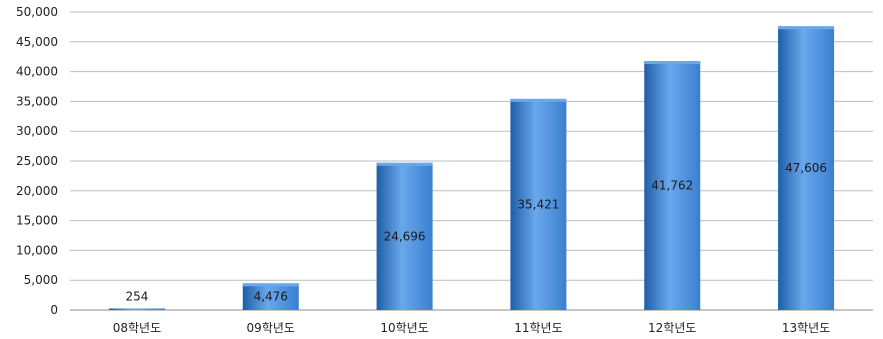 The image size is (883, 339). I want to click on y-tick-label: 10,000, so click(37, 250).